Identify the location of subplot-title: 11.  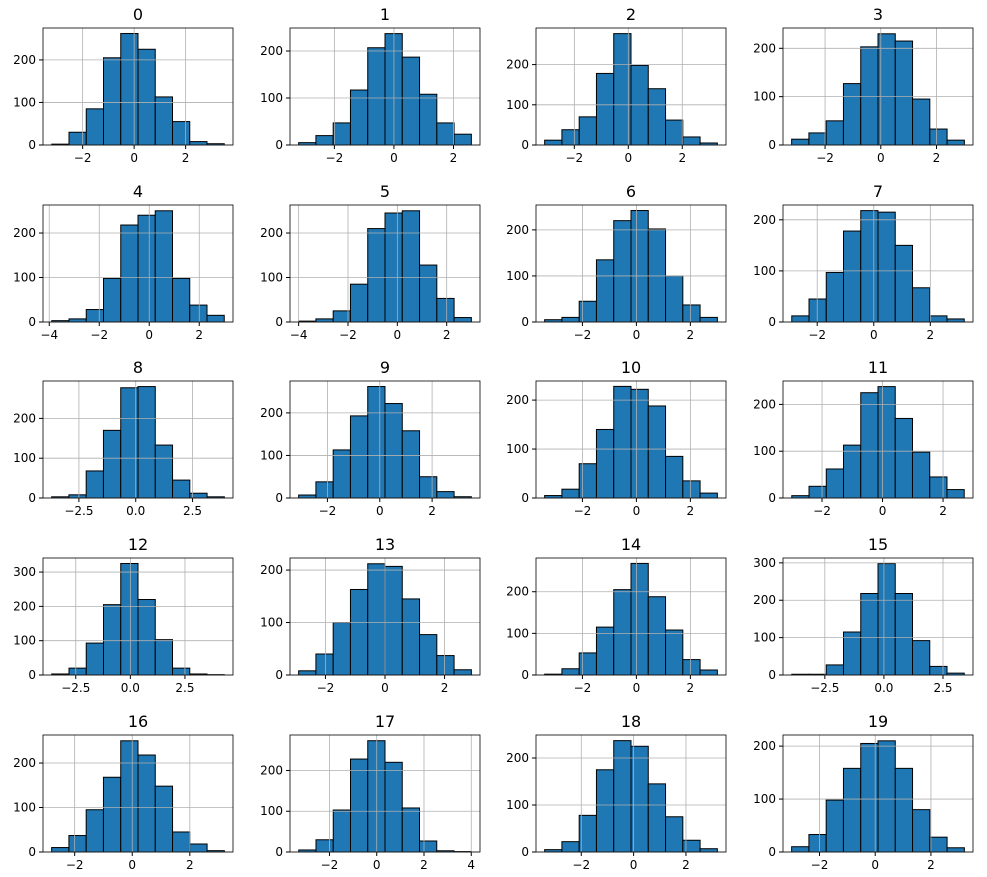
(878, 367).